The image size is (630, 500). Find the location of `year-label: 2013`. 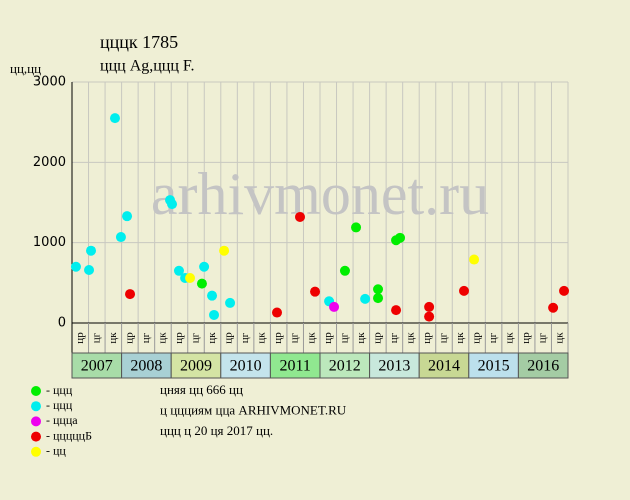

year-label: 2013 is located at coordinates (394, 366).